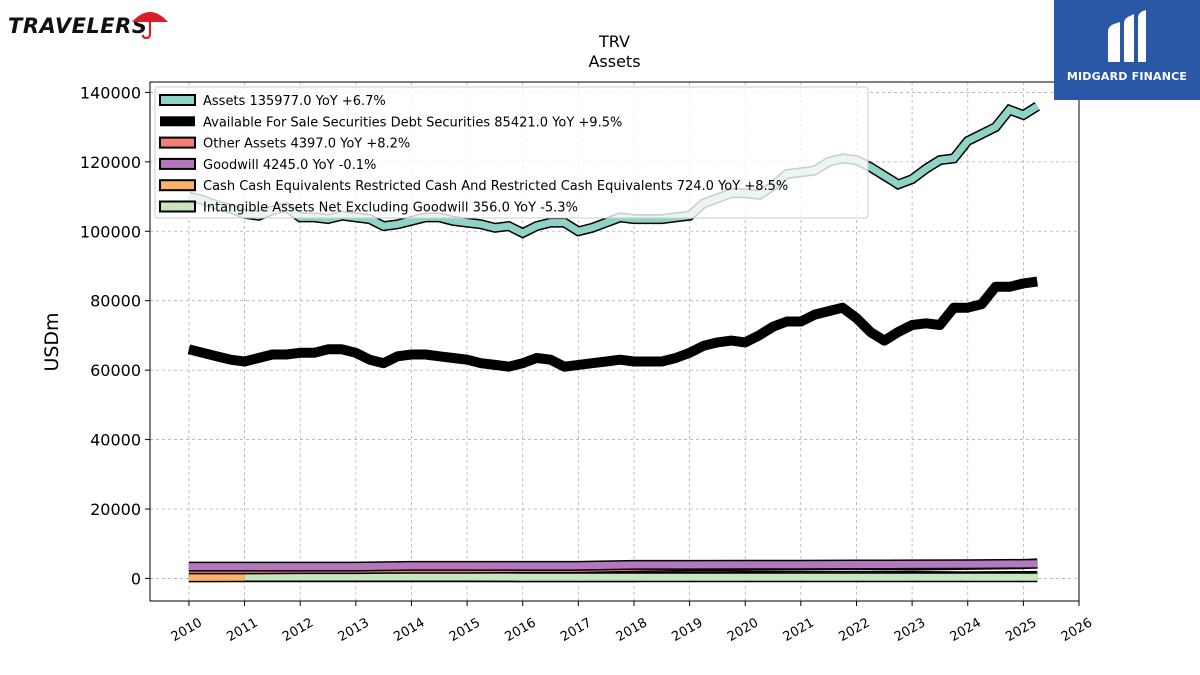 The height and width of the screenshot is (675, 1200). Describe the element at coordinates (177, 100) in the screenshot. I see `legend-swatch-assets` at that location.